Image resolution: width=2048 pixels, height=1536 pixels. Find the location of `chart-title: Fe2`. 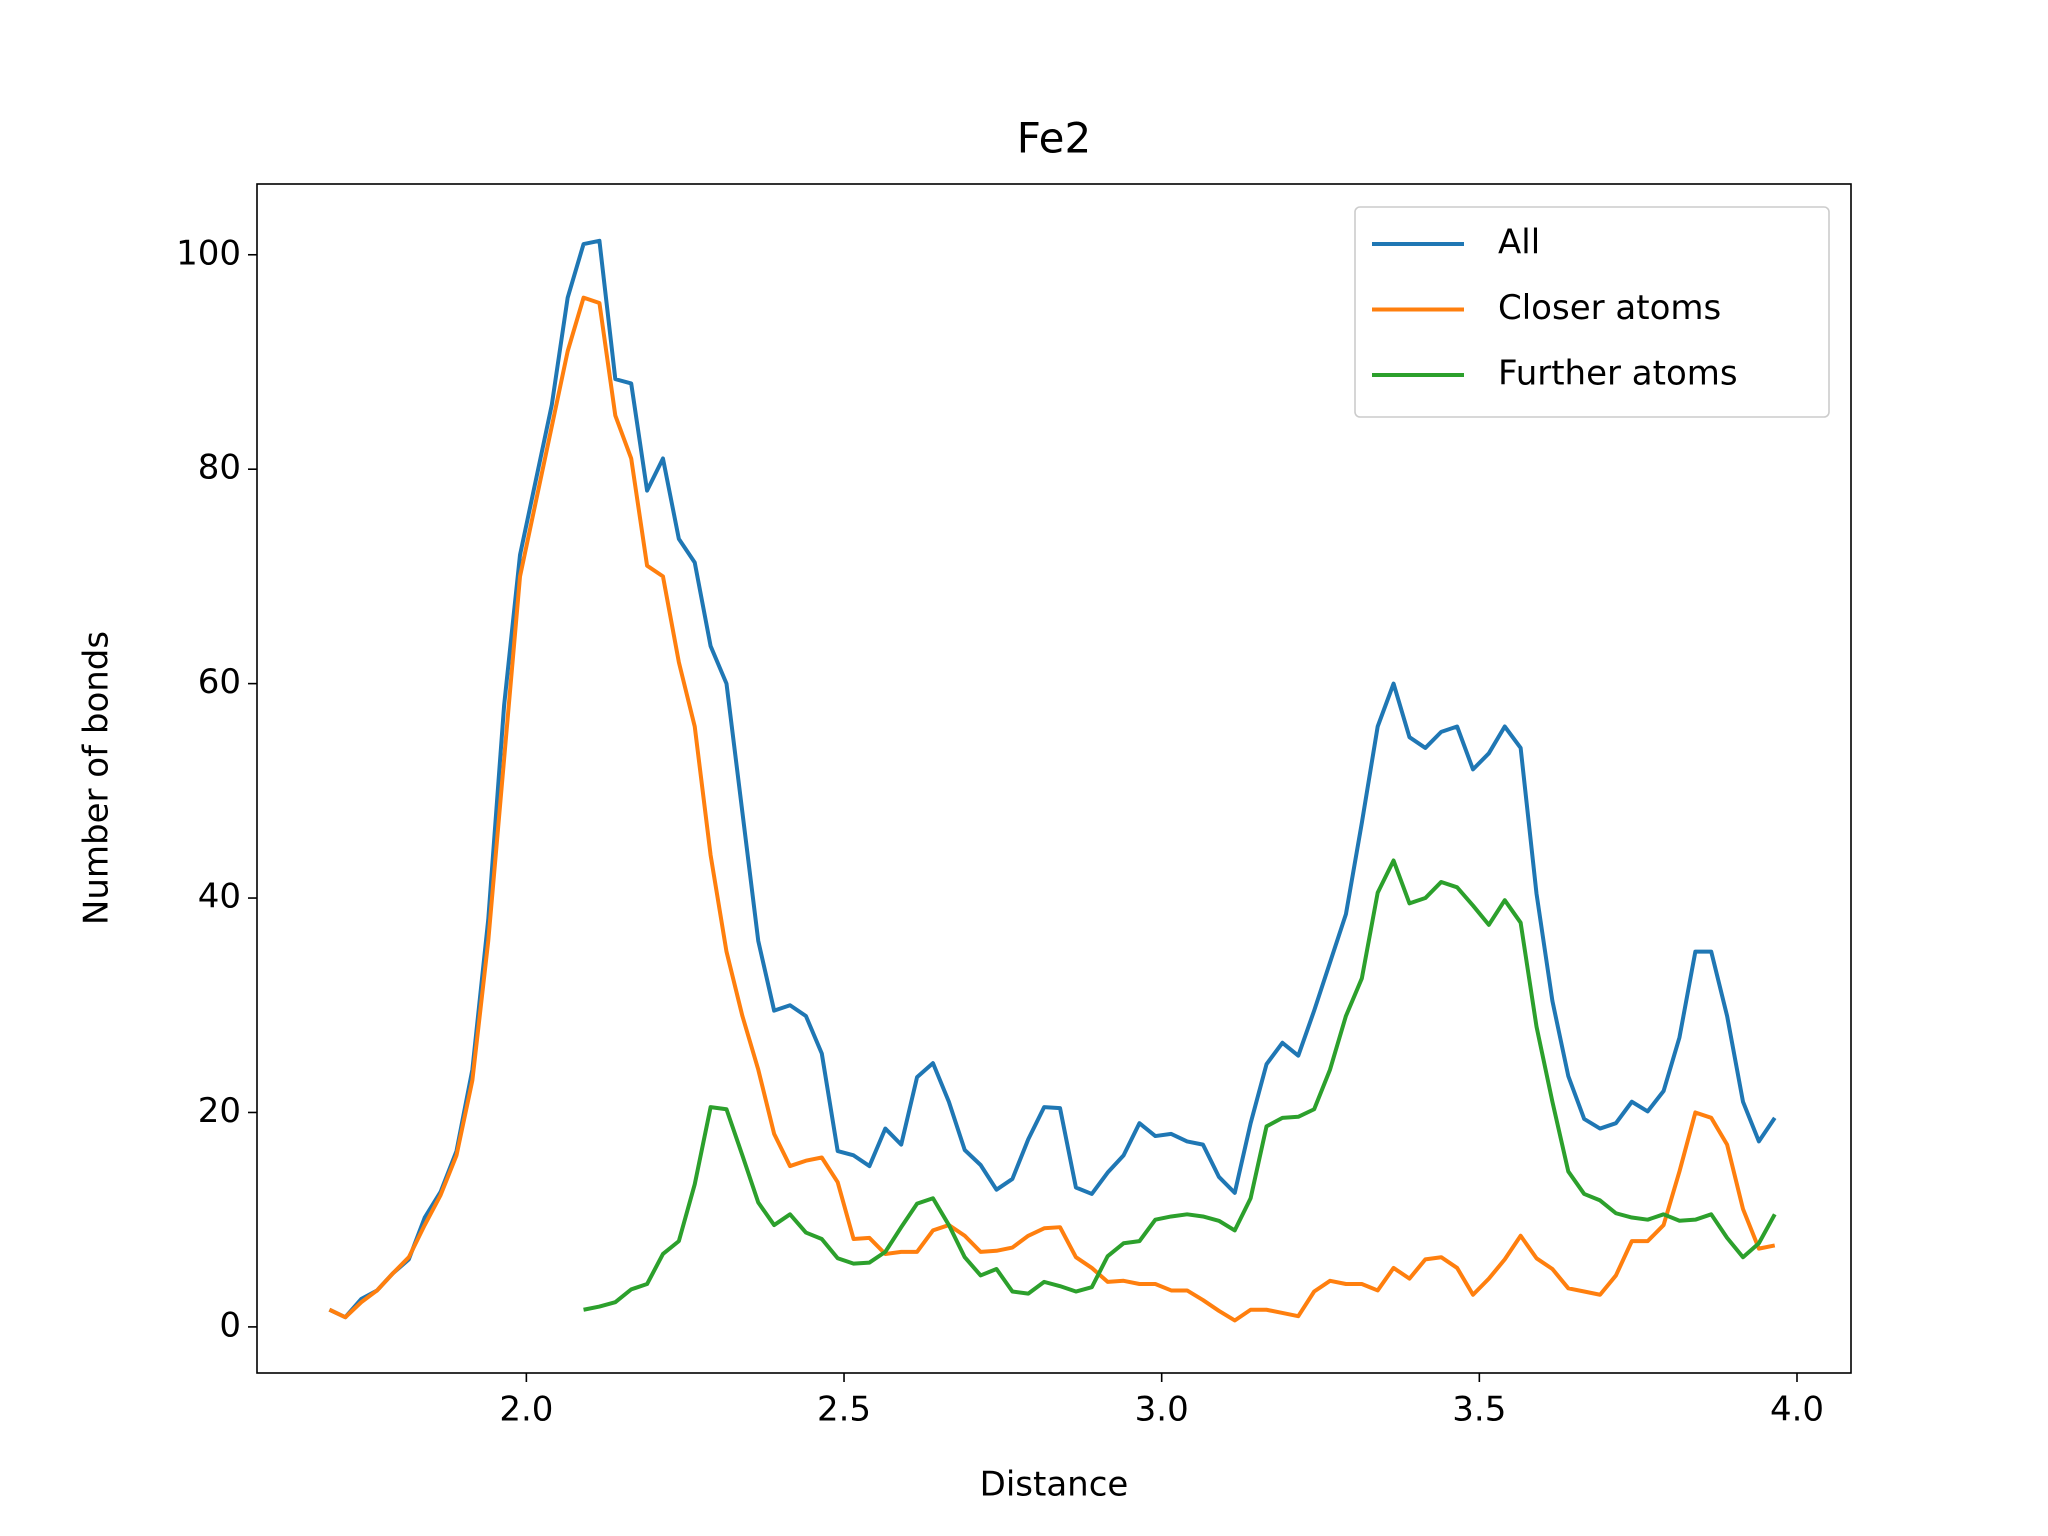

chart-title: Fe2 is located at coordinates (1054, 138).